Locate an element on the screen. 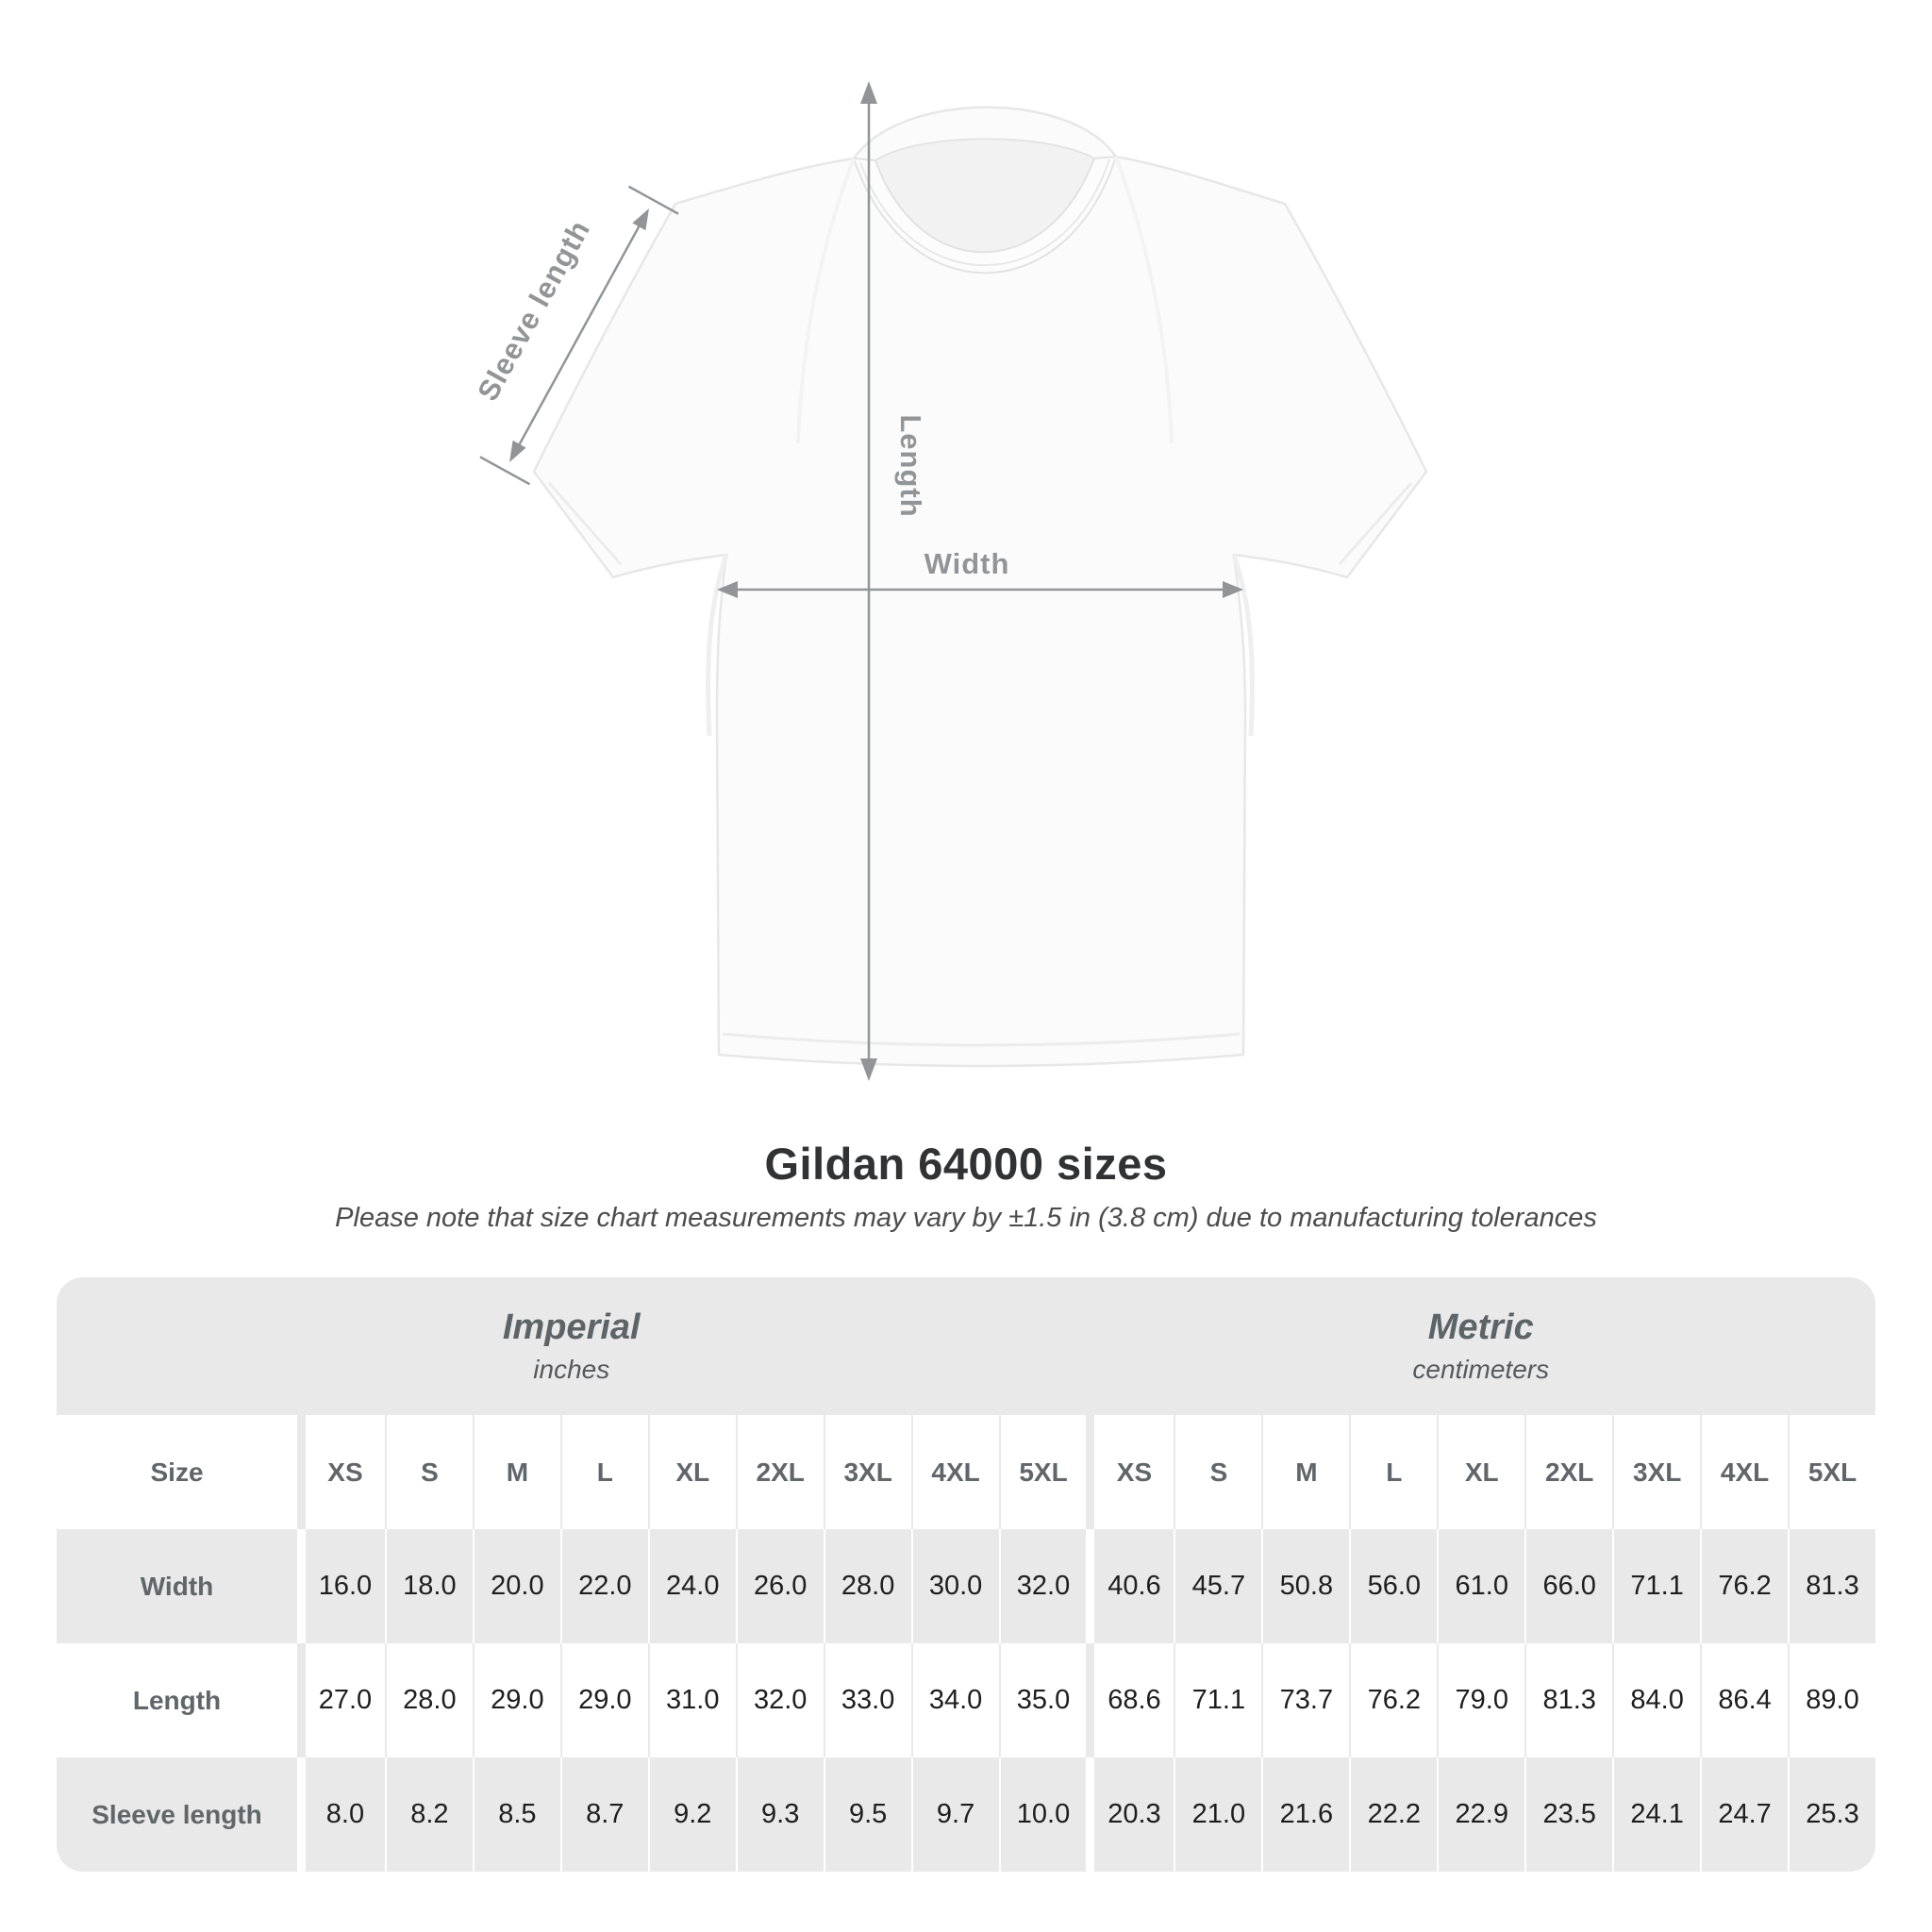 The width and height of the screenshot is (1932, 1932). value-cell: 24.7 is located at coordinates (1744, 1814).